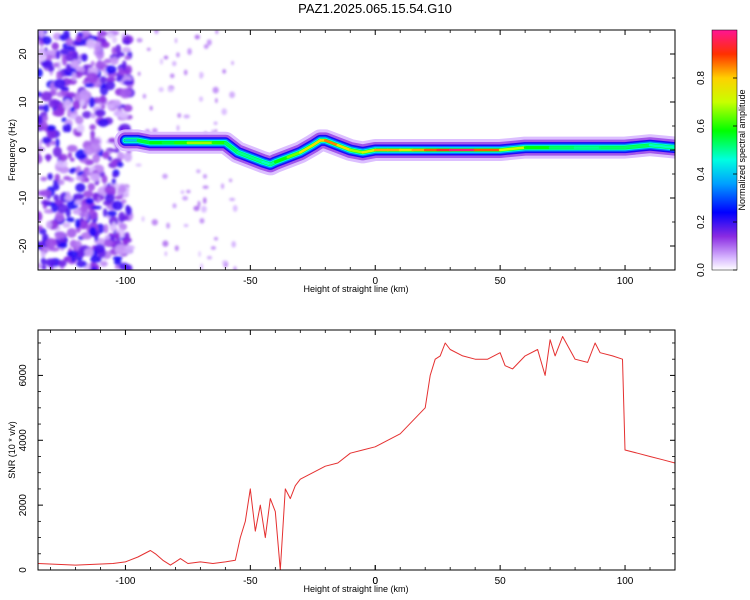 The width and height of the screenshot is (750, 600). I want to click on colorbar-label: Normalized spectral amplitude, so click(742, 149).